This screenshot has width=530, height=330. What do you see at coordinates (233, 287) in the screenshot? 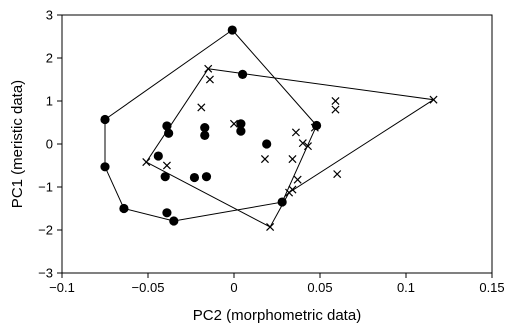
I see `x-tick-label: 0` at bounding box center [233, 287].